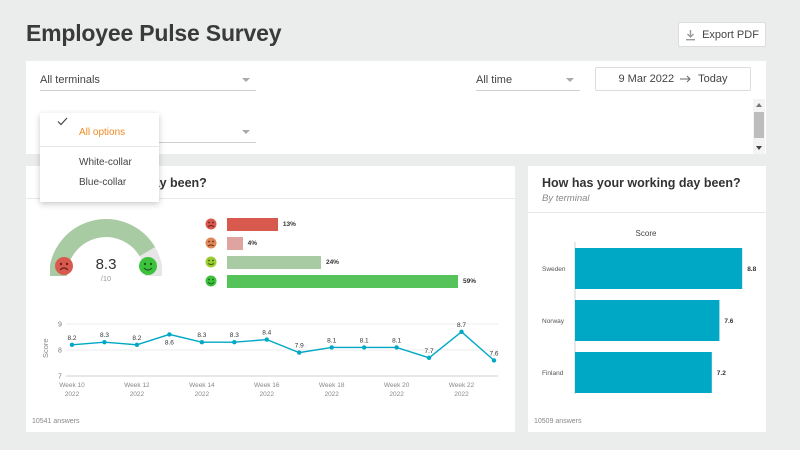 The height and width of the screenshot is (450, 800). What do you see at coordinates (553, 373) in the screenshot?
I see `category-label: Finland` at bounding box center [553, 373].